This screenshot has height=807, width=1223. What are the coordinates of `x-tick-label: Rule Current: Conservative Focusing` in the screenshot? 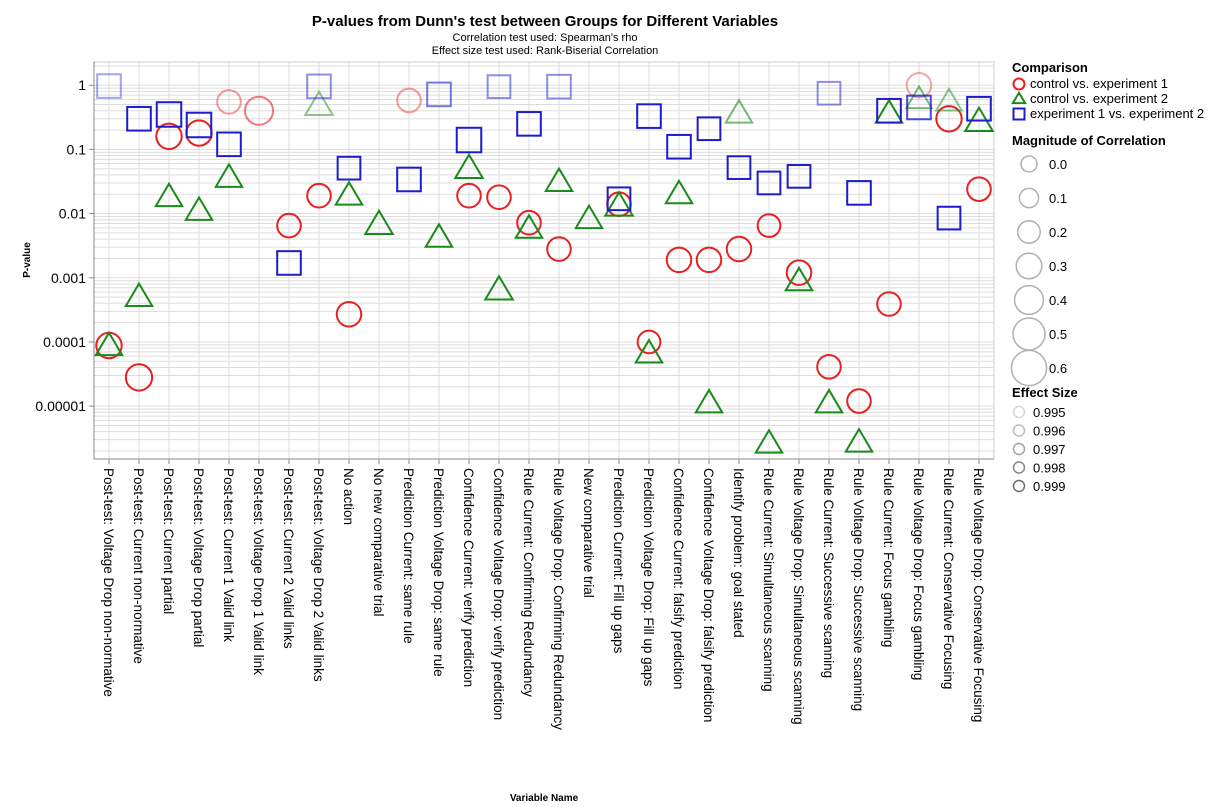 It's located at (948, 578).